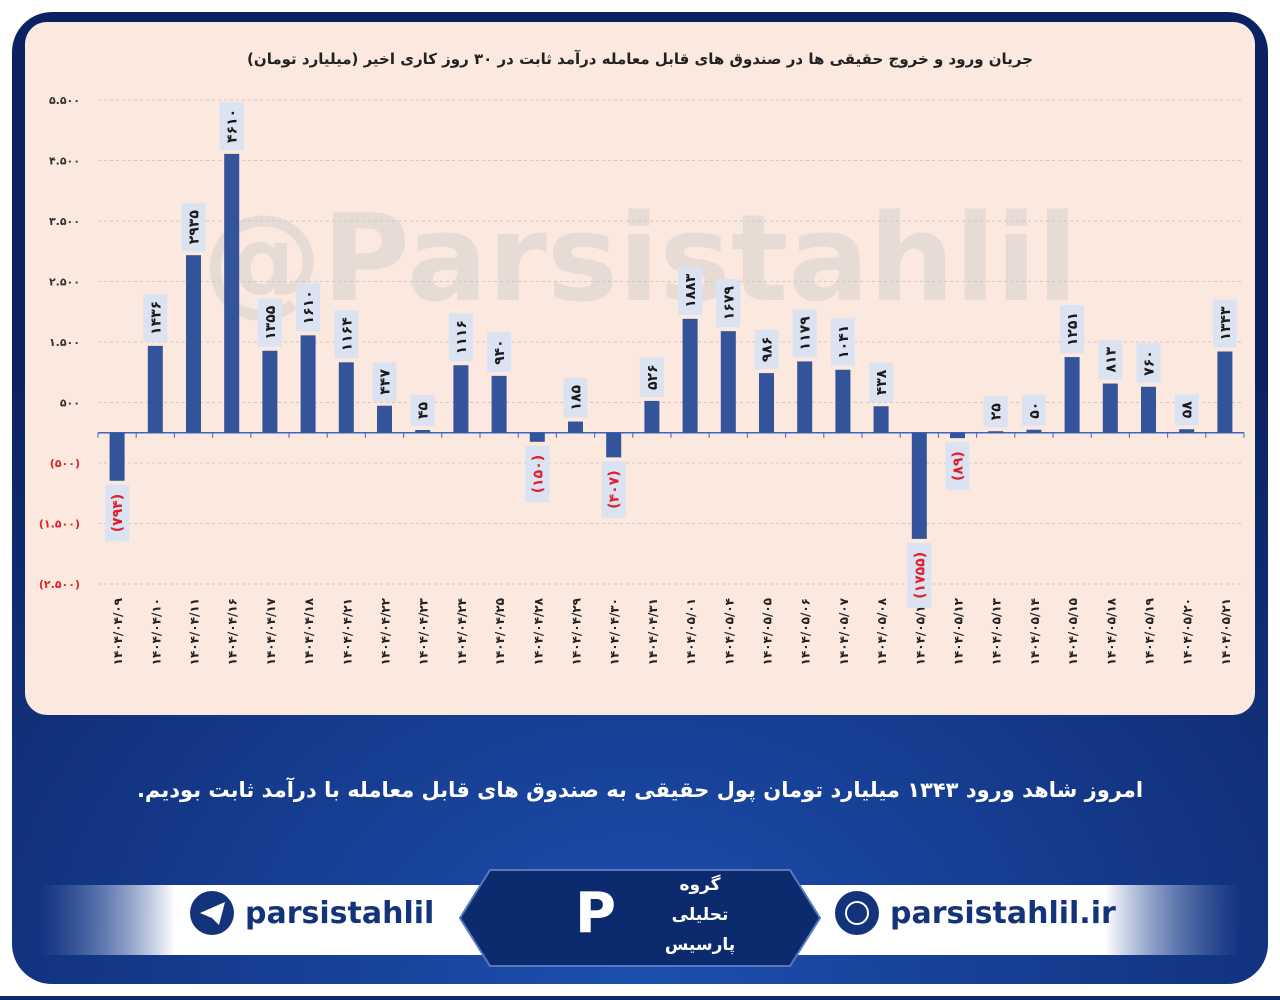 The width and height of the screenshot is (1280, 1000). What do you see at coordinates (70, 402) in the screenshot?
I see `y-tick-label: ۵۰۰` at bounding box center [70, 402].